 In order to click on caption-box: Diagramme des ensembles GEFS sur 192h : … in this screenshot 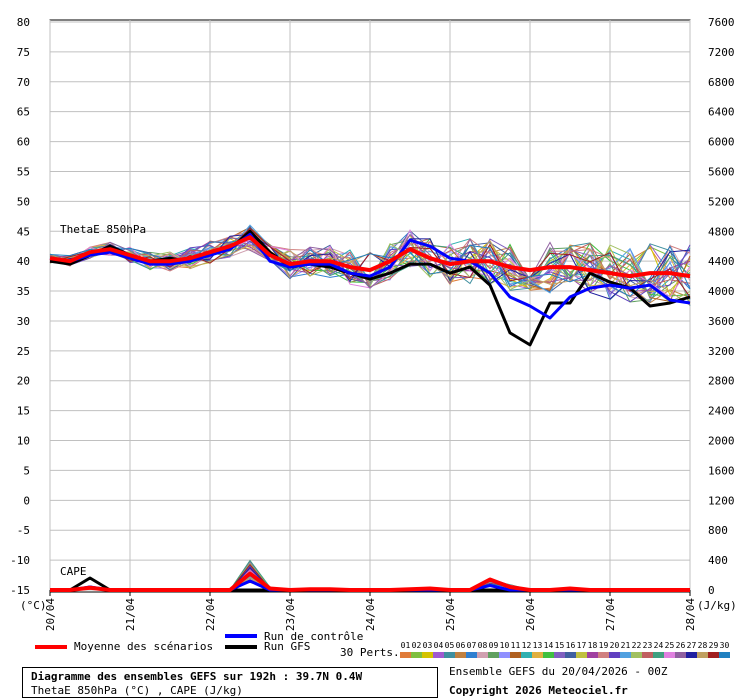, I will do `click(230, 682)`.